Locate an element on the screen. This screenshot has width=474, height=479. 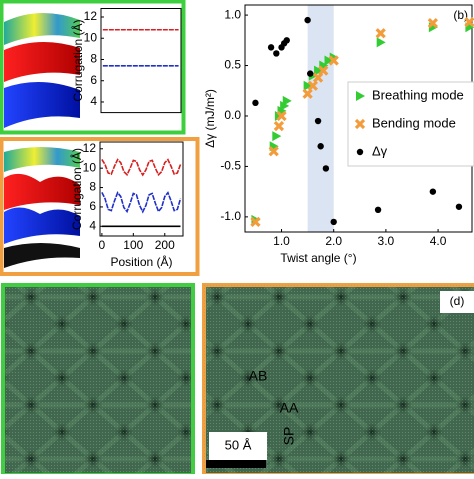
x-tick-label: 4.0 is located at coordinates (438, 241).